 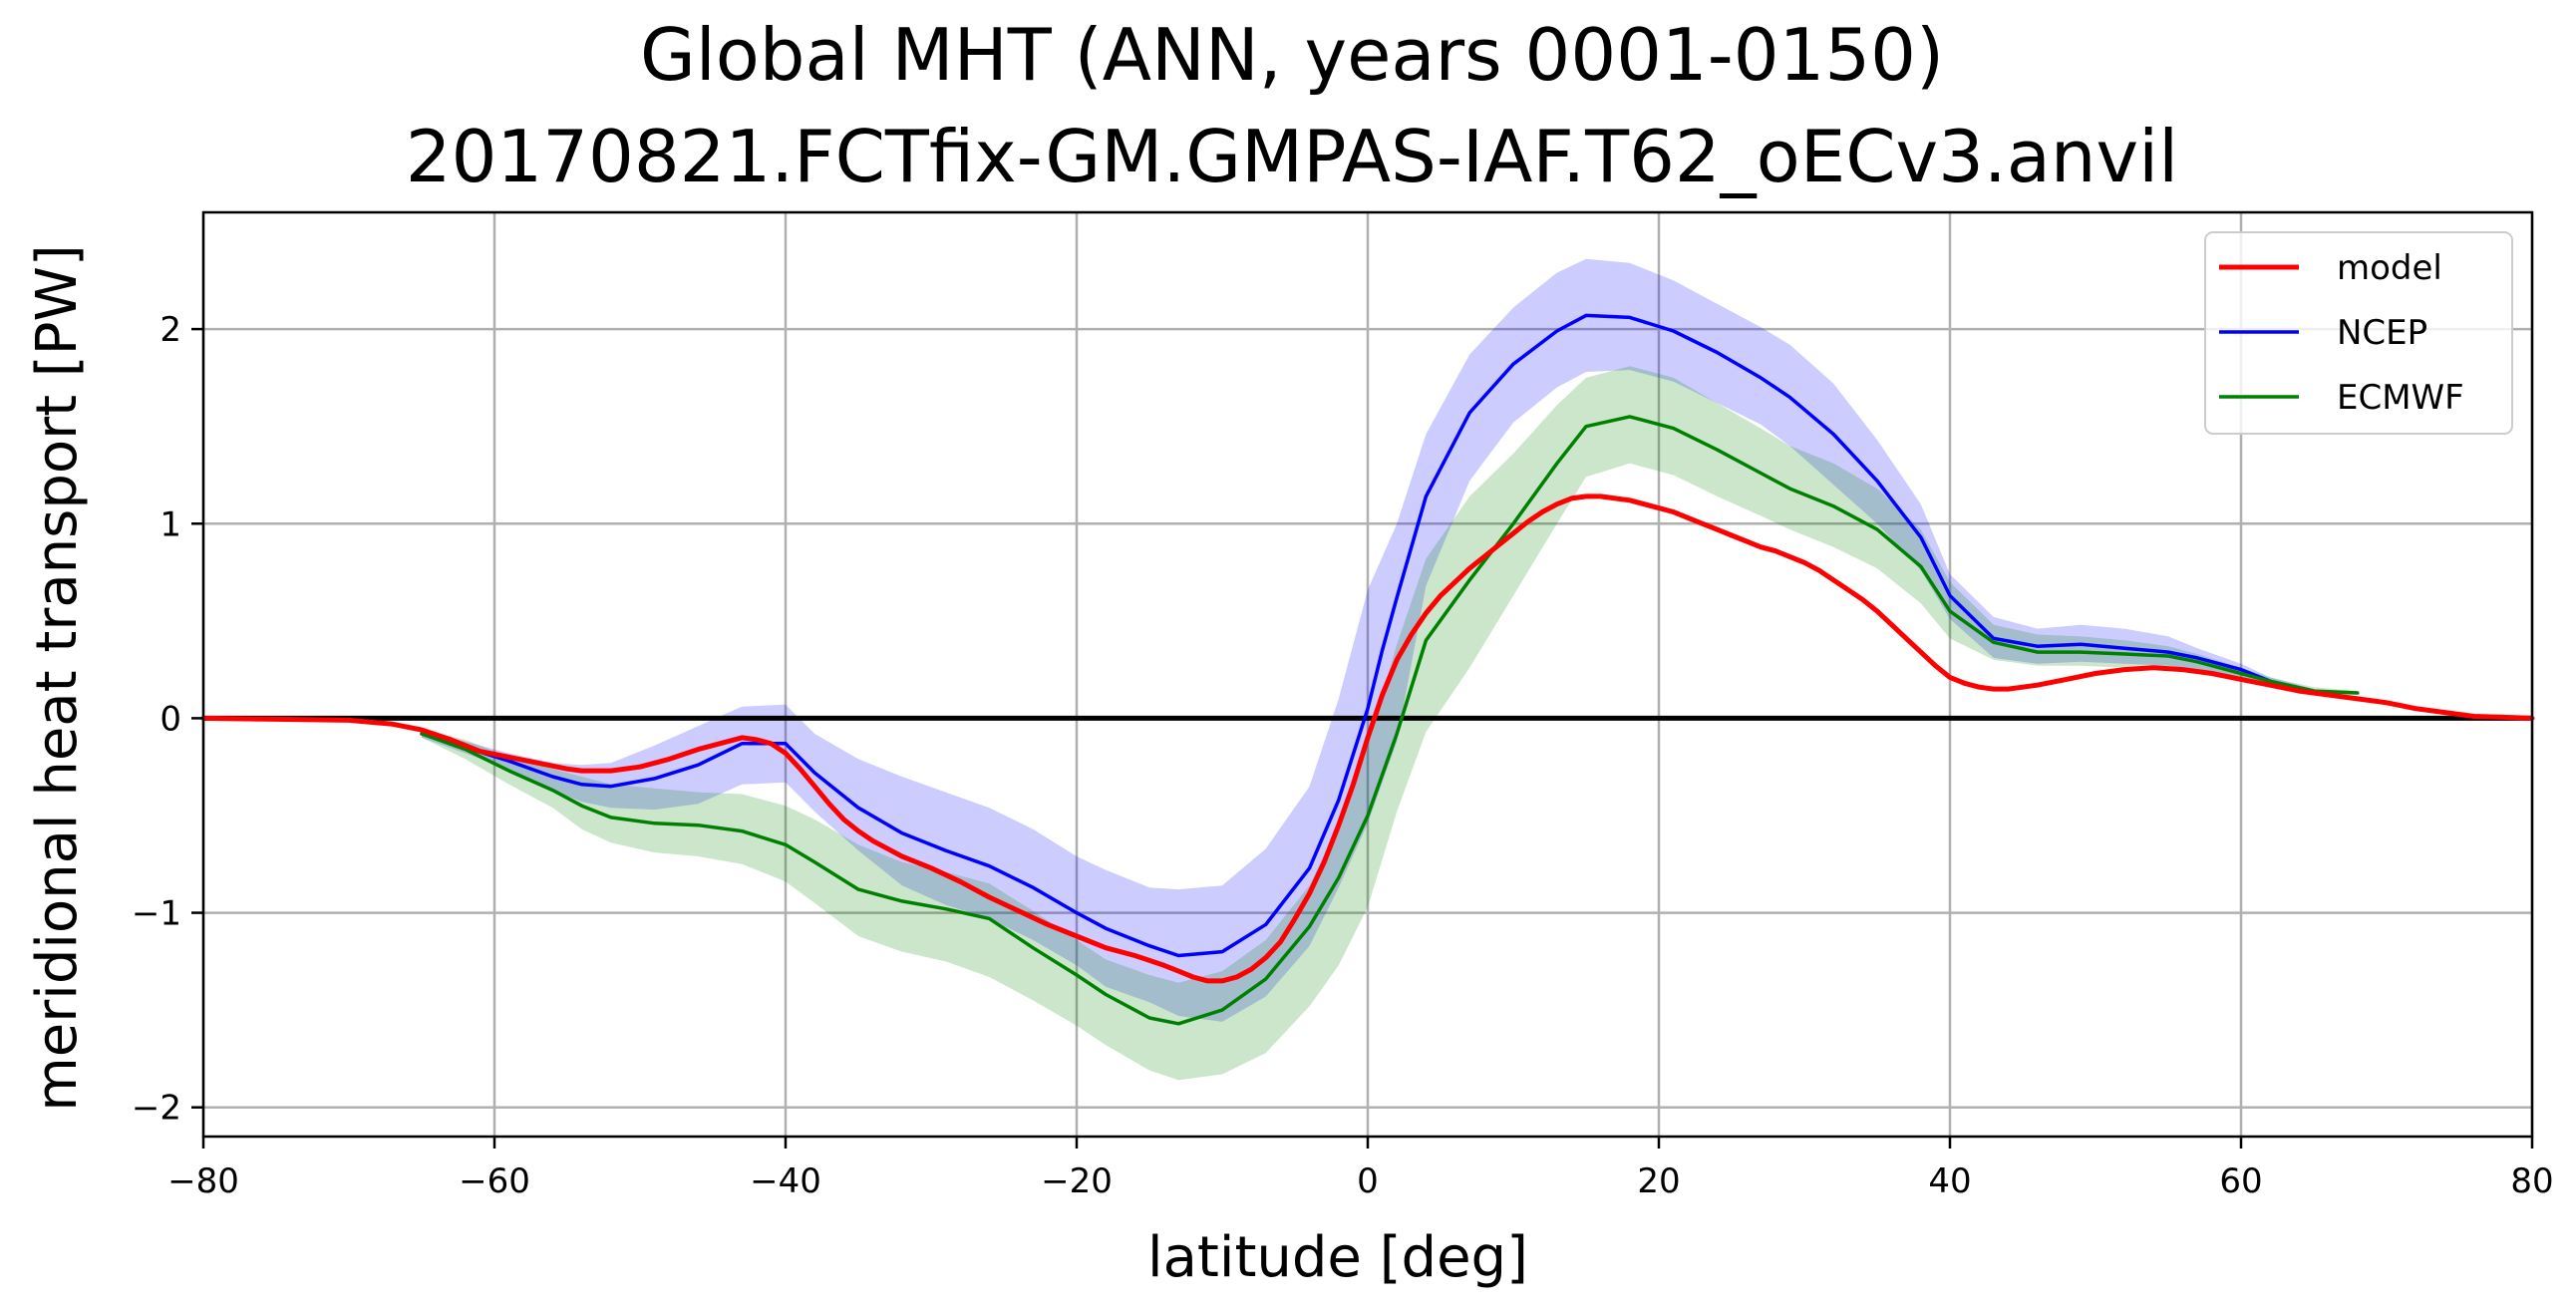 I want to click on y-axis-ticks: −2 −1 0 1 2, so click(x=167, y=719).